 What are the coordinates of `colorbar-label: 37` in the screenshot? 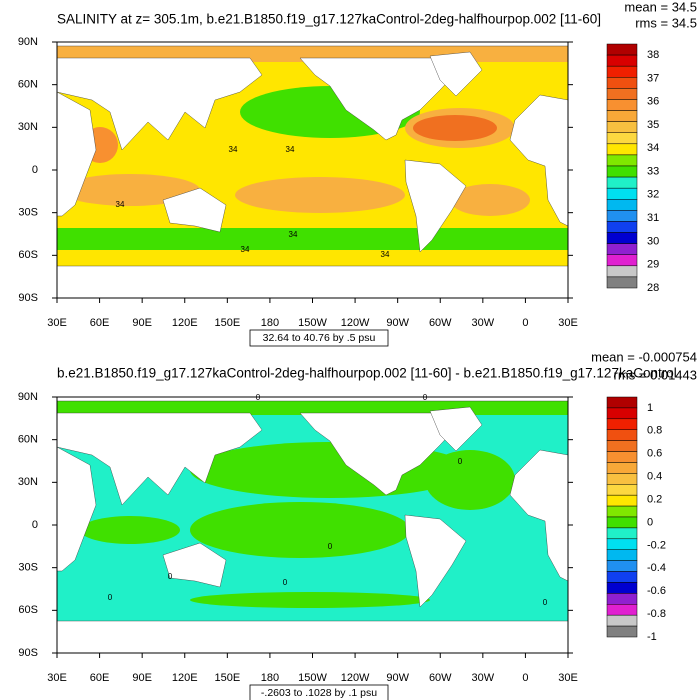 It's located at (653, 78).